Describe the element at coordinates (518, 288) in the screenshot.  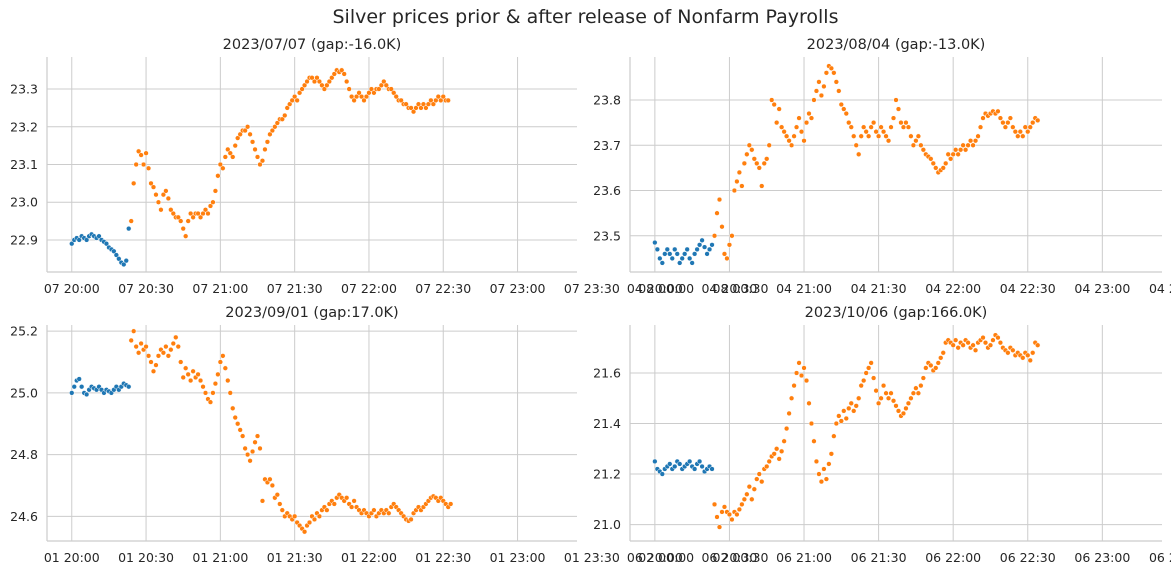
I see `x-tick-label: 07 23:00` at that location.